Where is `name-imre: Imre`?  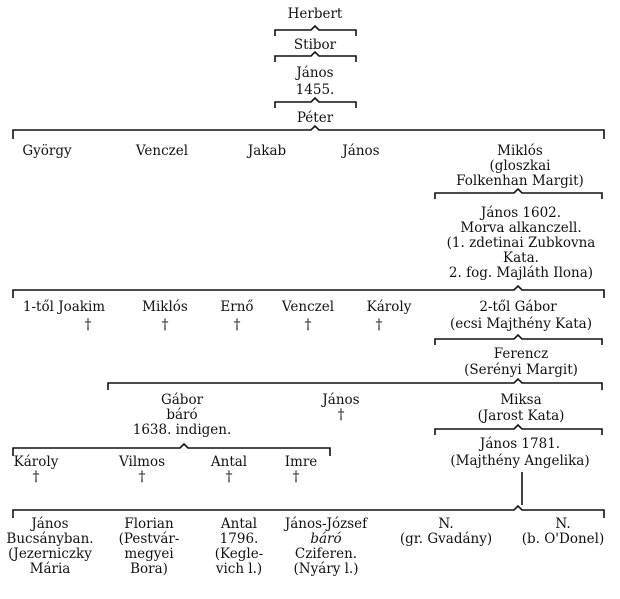
name-imre: Imre is located at coordinates (301, 462).